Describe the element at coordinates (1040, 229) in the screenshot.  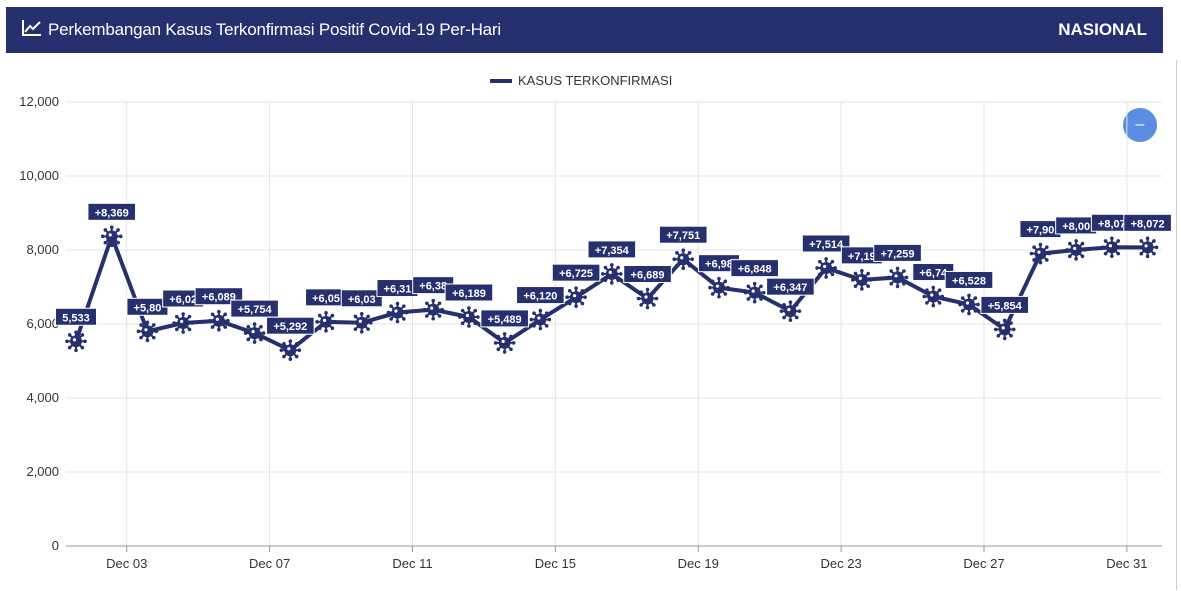
I see `data-label: +7,90` at that location.